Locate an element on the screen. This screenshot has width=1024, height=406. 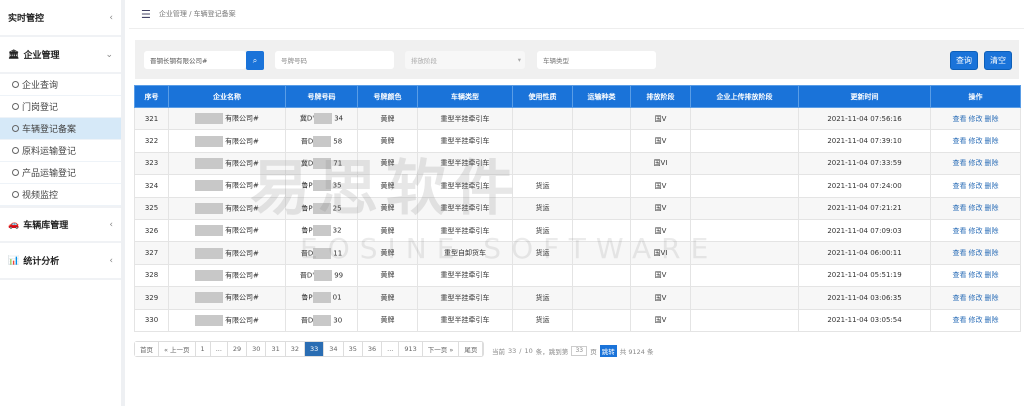
page-button: 30 is located at coordinates (257, 349).